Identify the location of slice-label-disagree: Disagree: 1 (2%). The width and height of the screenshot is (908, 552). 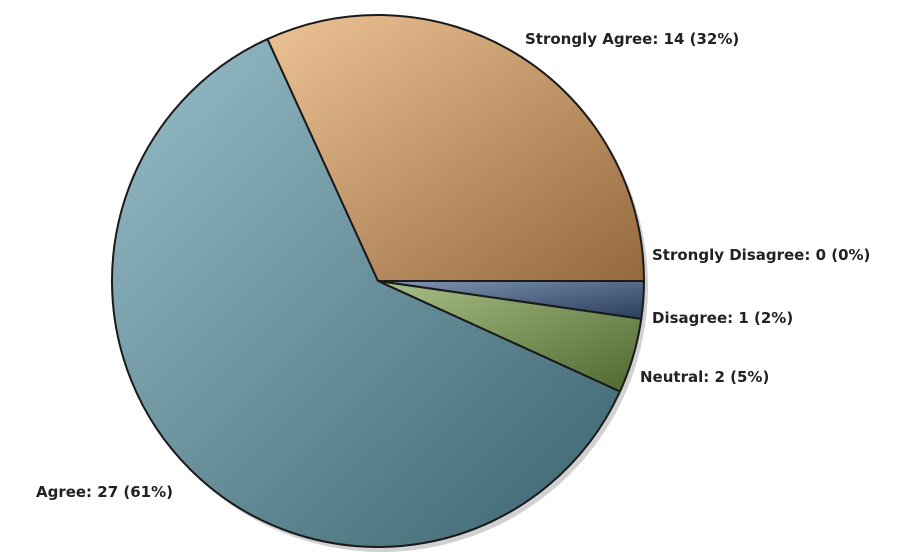
(722, 318).